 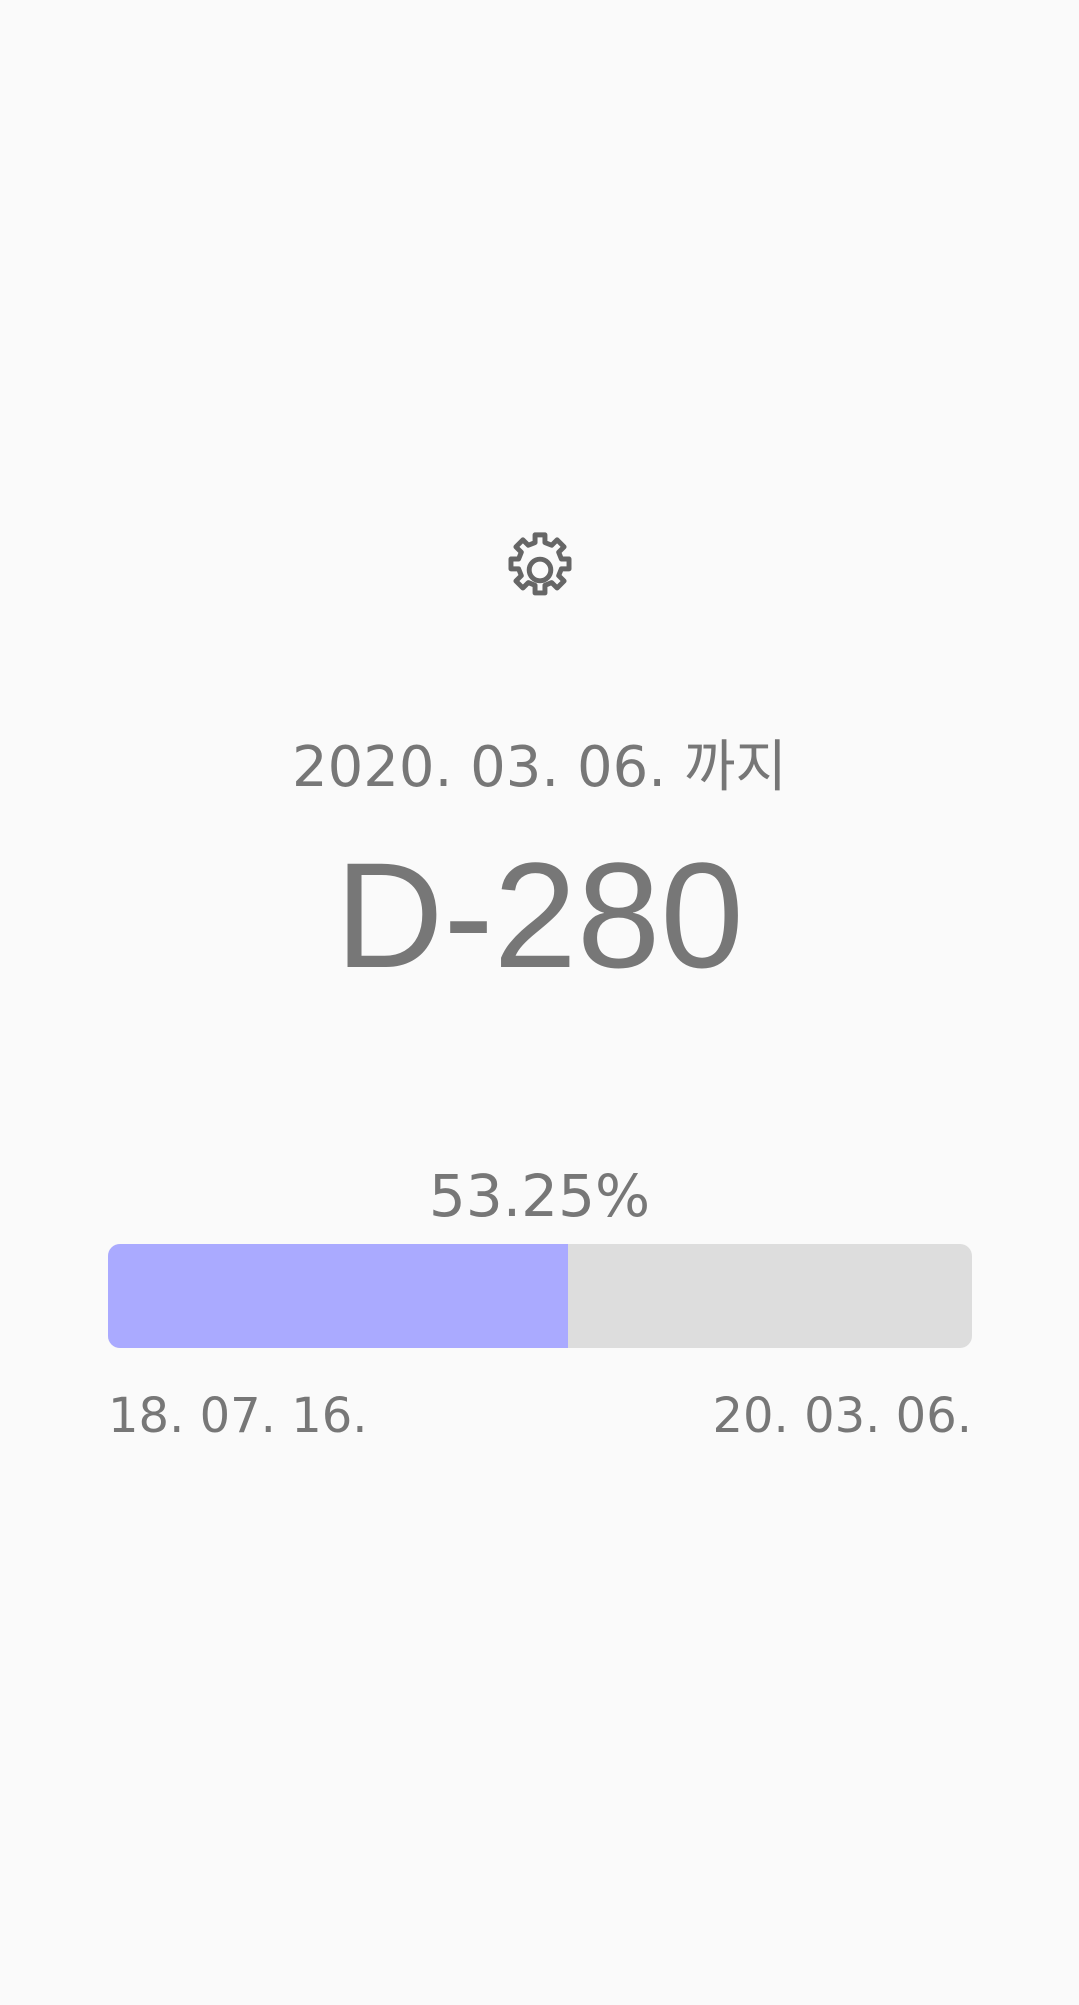 I want to click on gear-icon, so click(x=540, y=572).